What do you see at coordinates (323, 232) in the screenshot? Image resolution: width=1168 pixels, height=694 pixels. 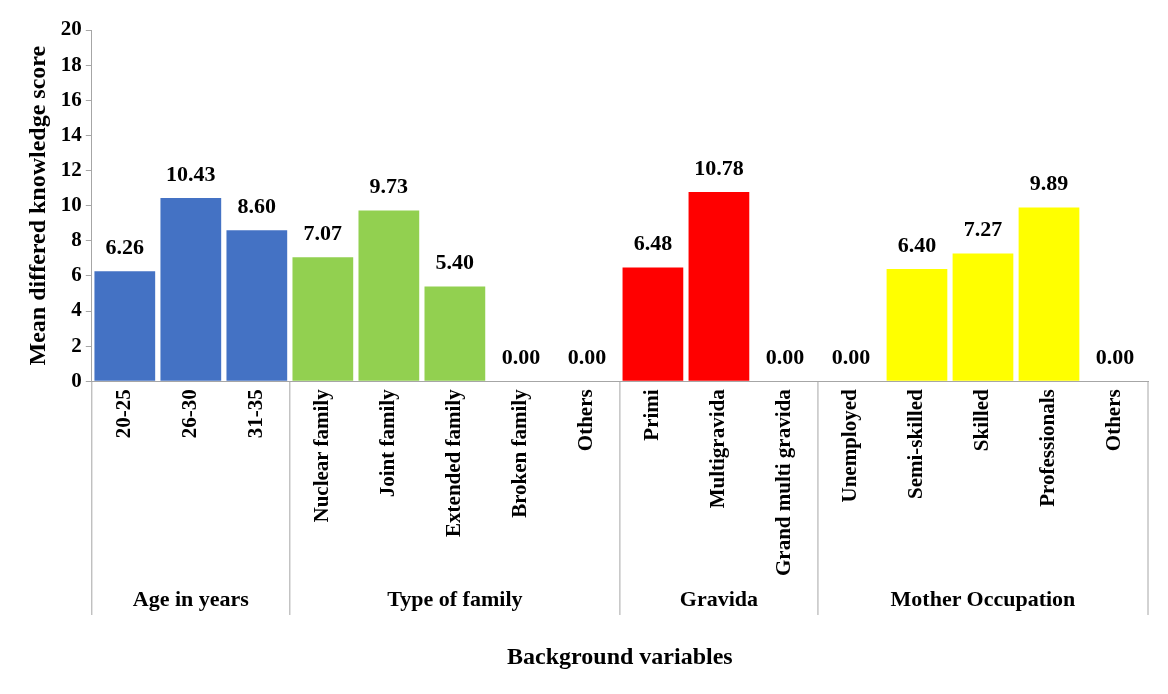 I see `data-label: 7.07` at bounding box center [323, 232].